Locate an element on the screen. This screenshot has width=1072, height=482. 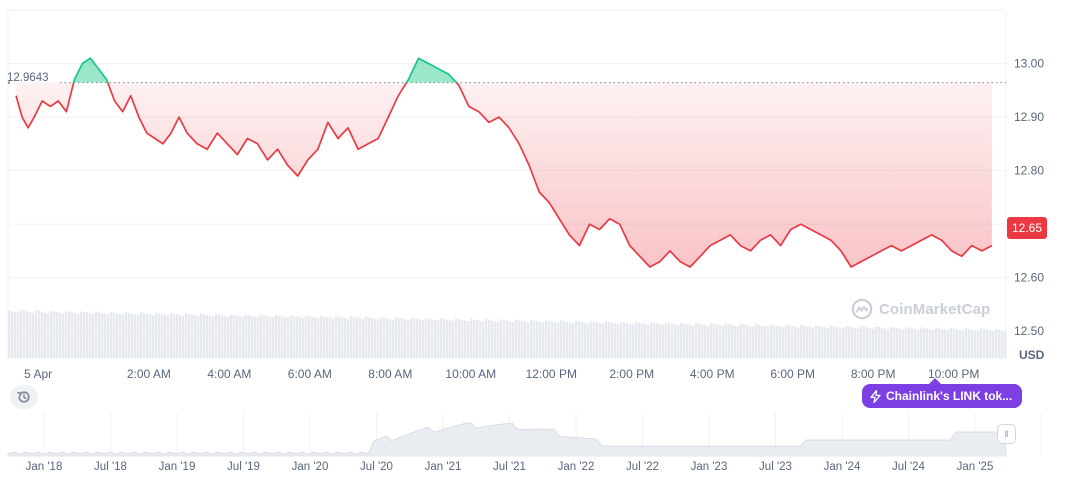
x-tick-label: 12:00 PM is located at coordinates (551, 374).